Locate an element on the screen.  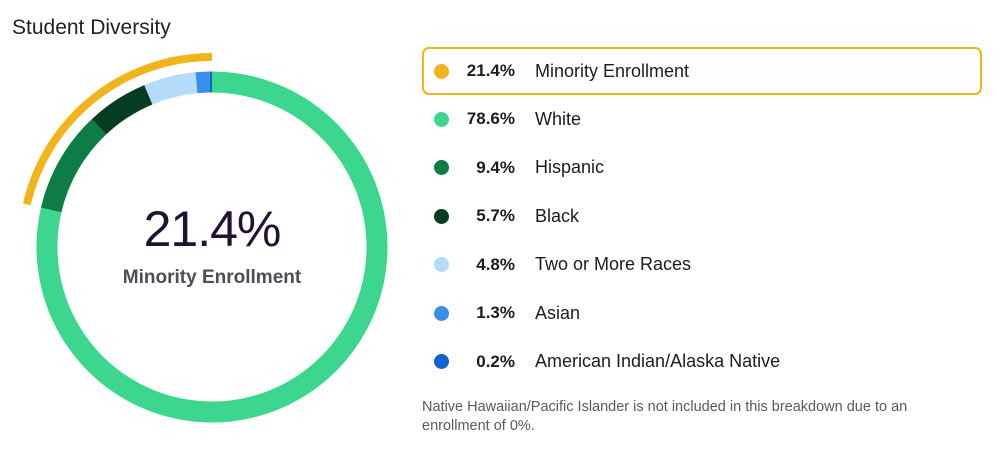
legend-percentage: 9.4% is located at coordinates (495, 167).